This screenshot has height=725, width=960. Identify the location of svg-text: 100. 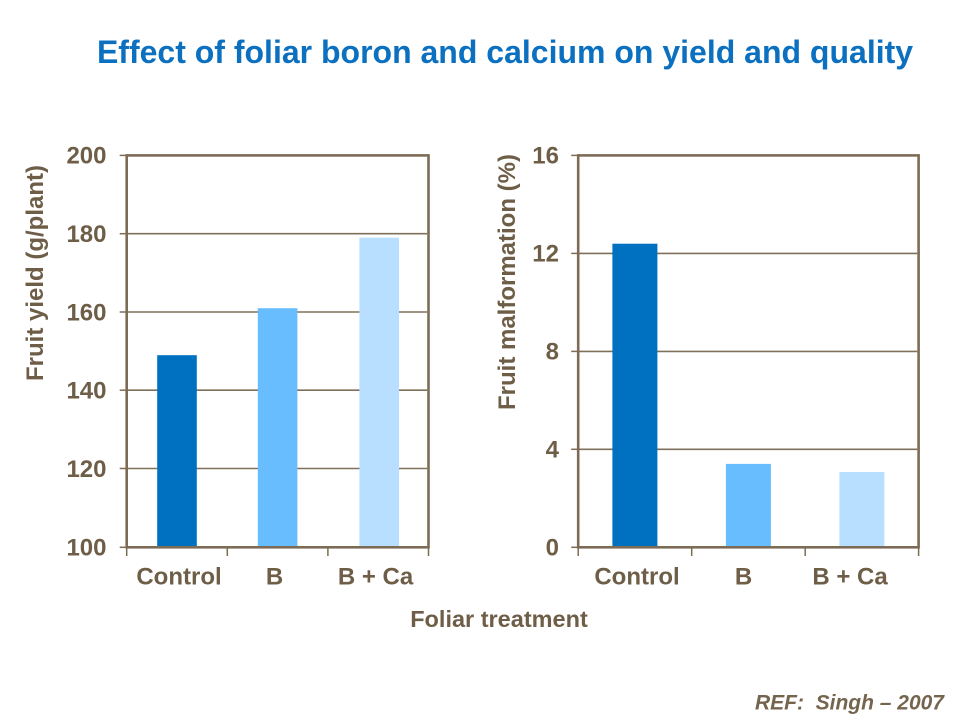
(86, 548).